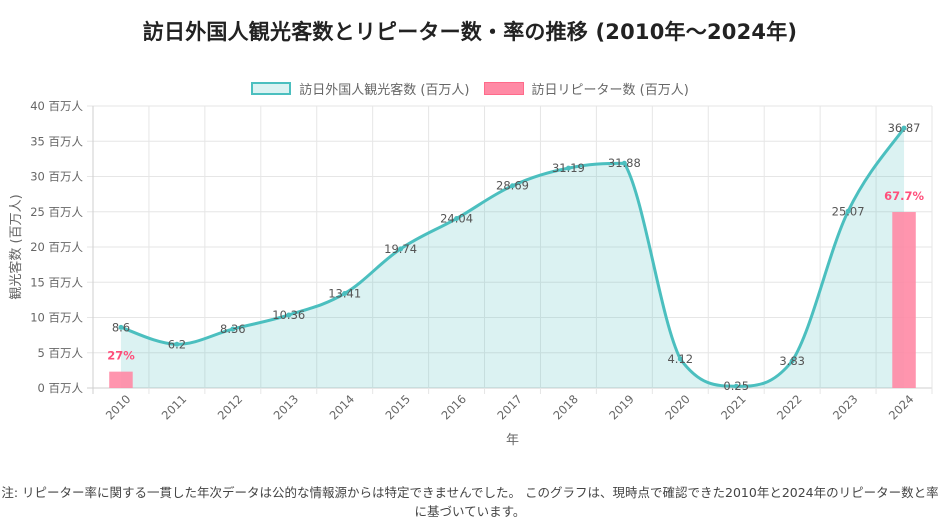  I want to click on legend-swatch-repeaters, so click(503, 88).